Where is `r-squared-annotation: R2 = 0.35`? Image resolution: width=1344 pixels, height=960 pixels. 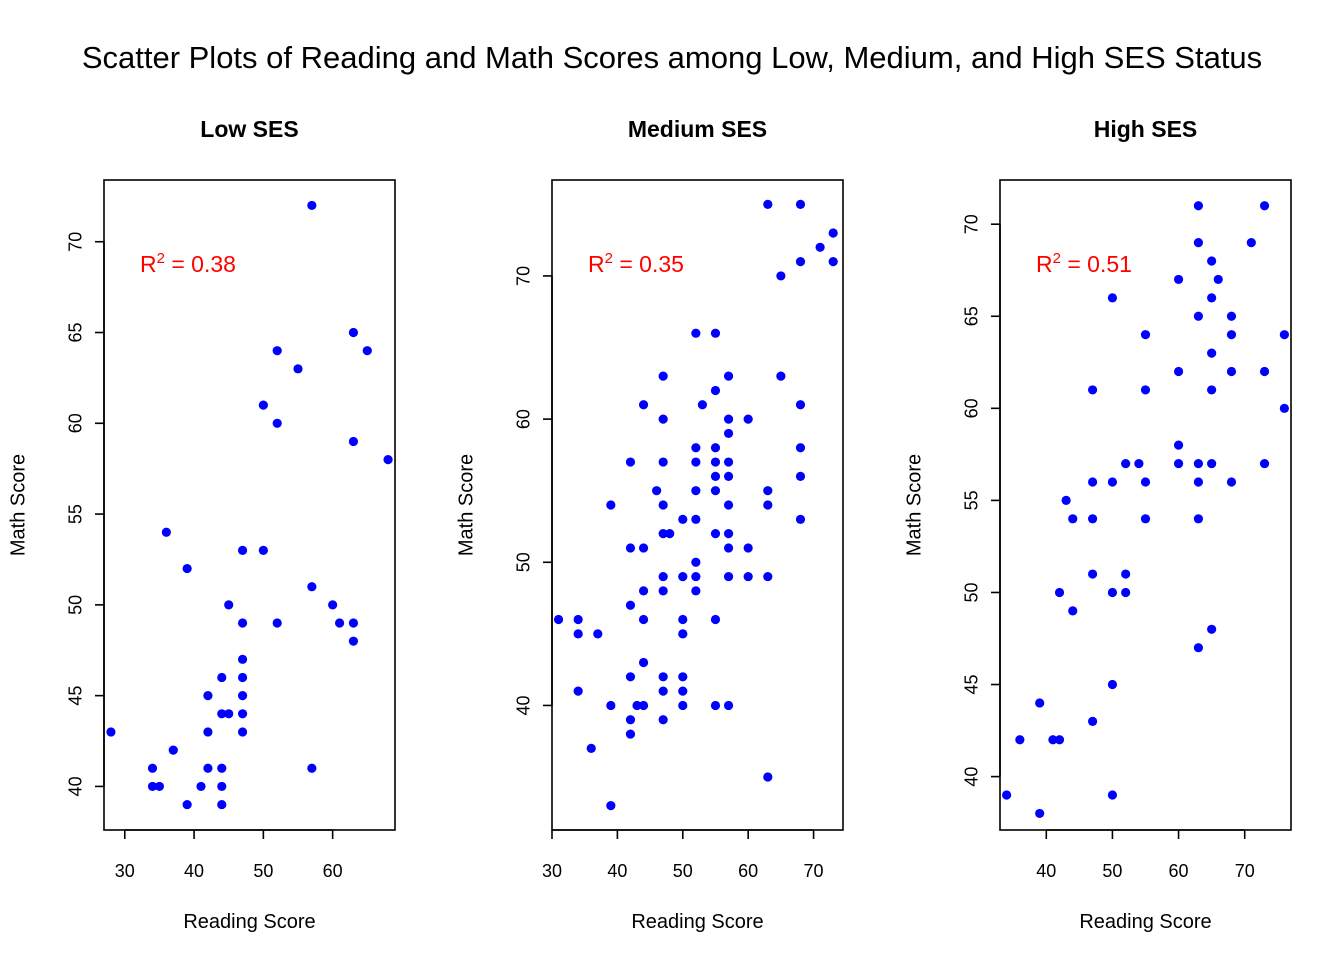
r-squared-annotation: R2 = 0.35 is located at coordinates (636, 263).